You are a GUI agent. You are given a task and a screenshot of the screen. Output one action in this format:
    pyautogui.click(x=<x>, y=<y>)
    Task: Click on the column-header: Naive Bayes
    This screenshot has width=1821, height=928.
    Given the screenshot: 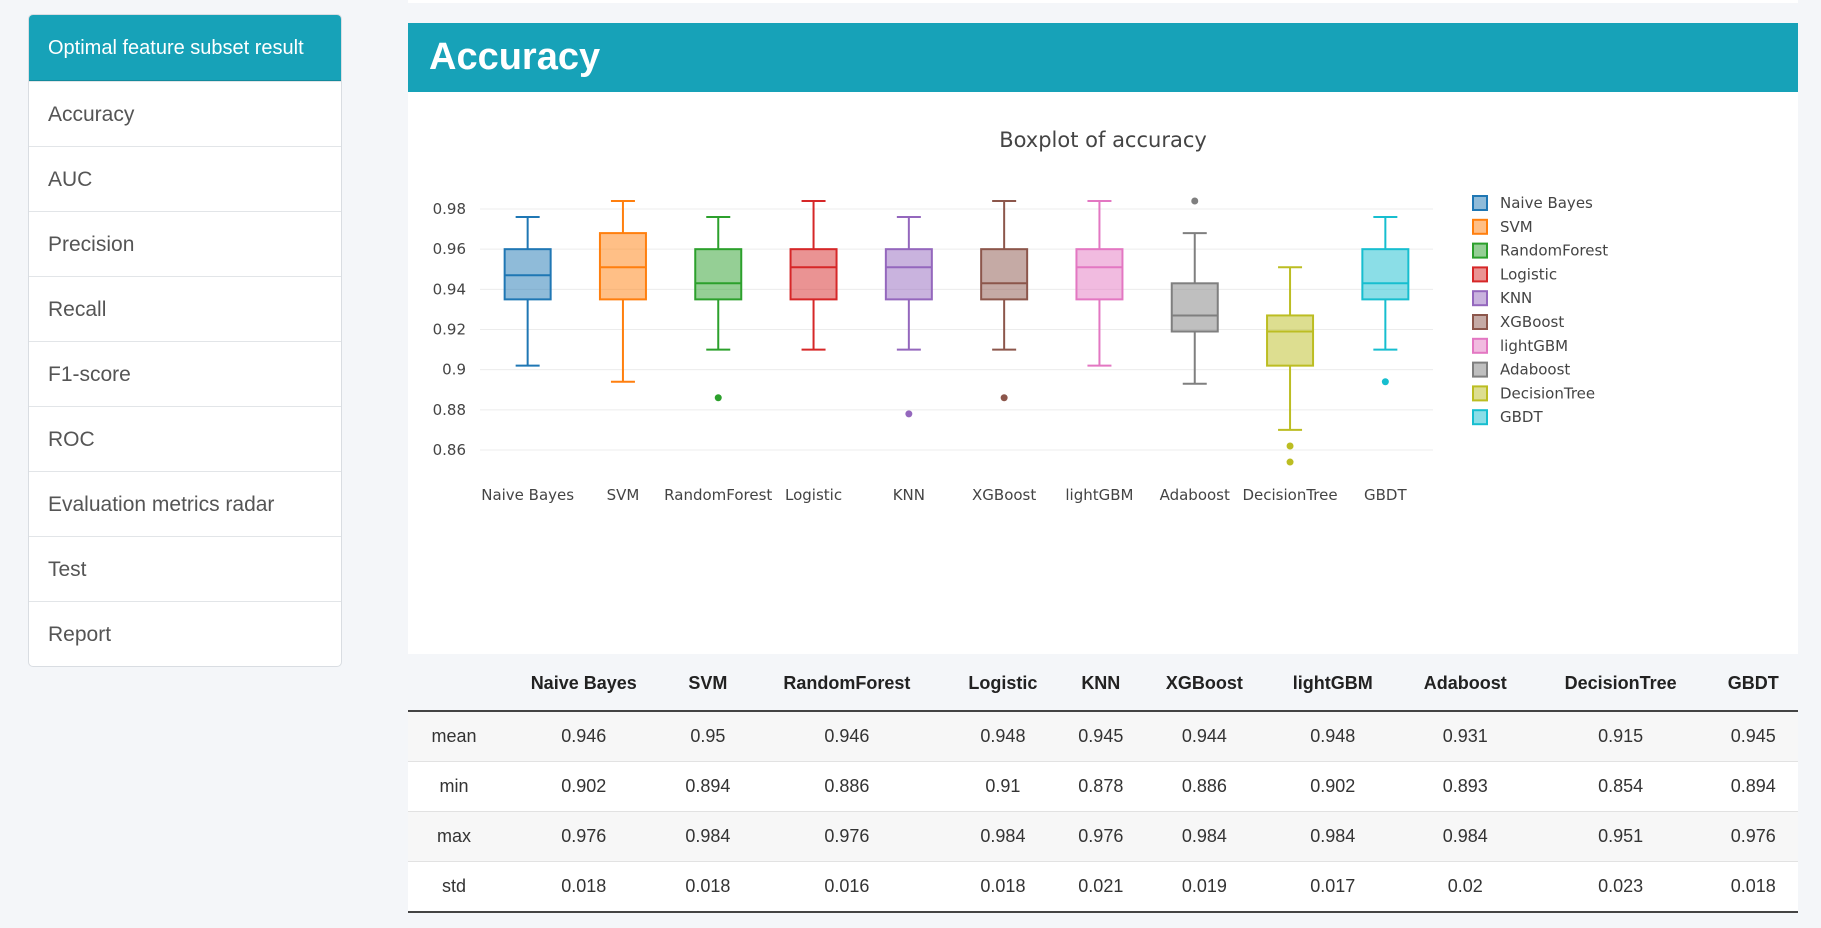 What is the action you would take?
    pyautogui.click(x=584, y=684)
    